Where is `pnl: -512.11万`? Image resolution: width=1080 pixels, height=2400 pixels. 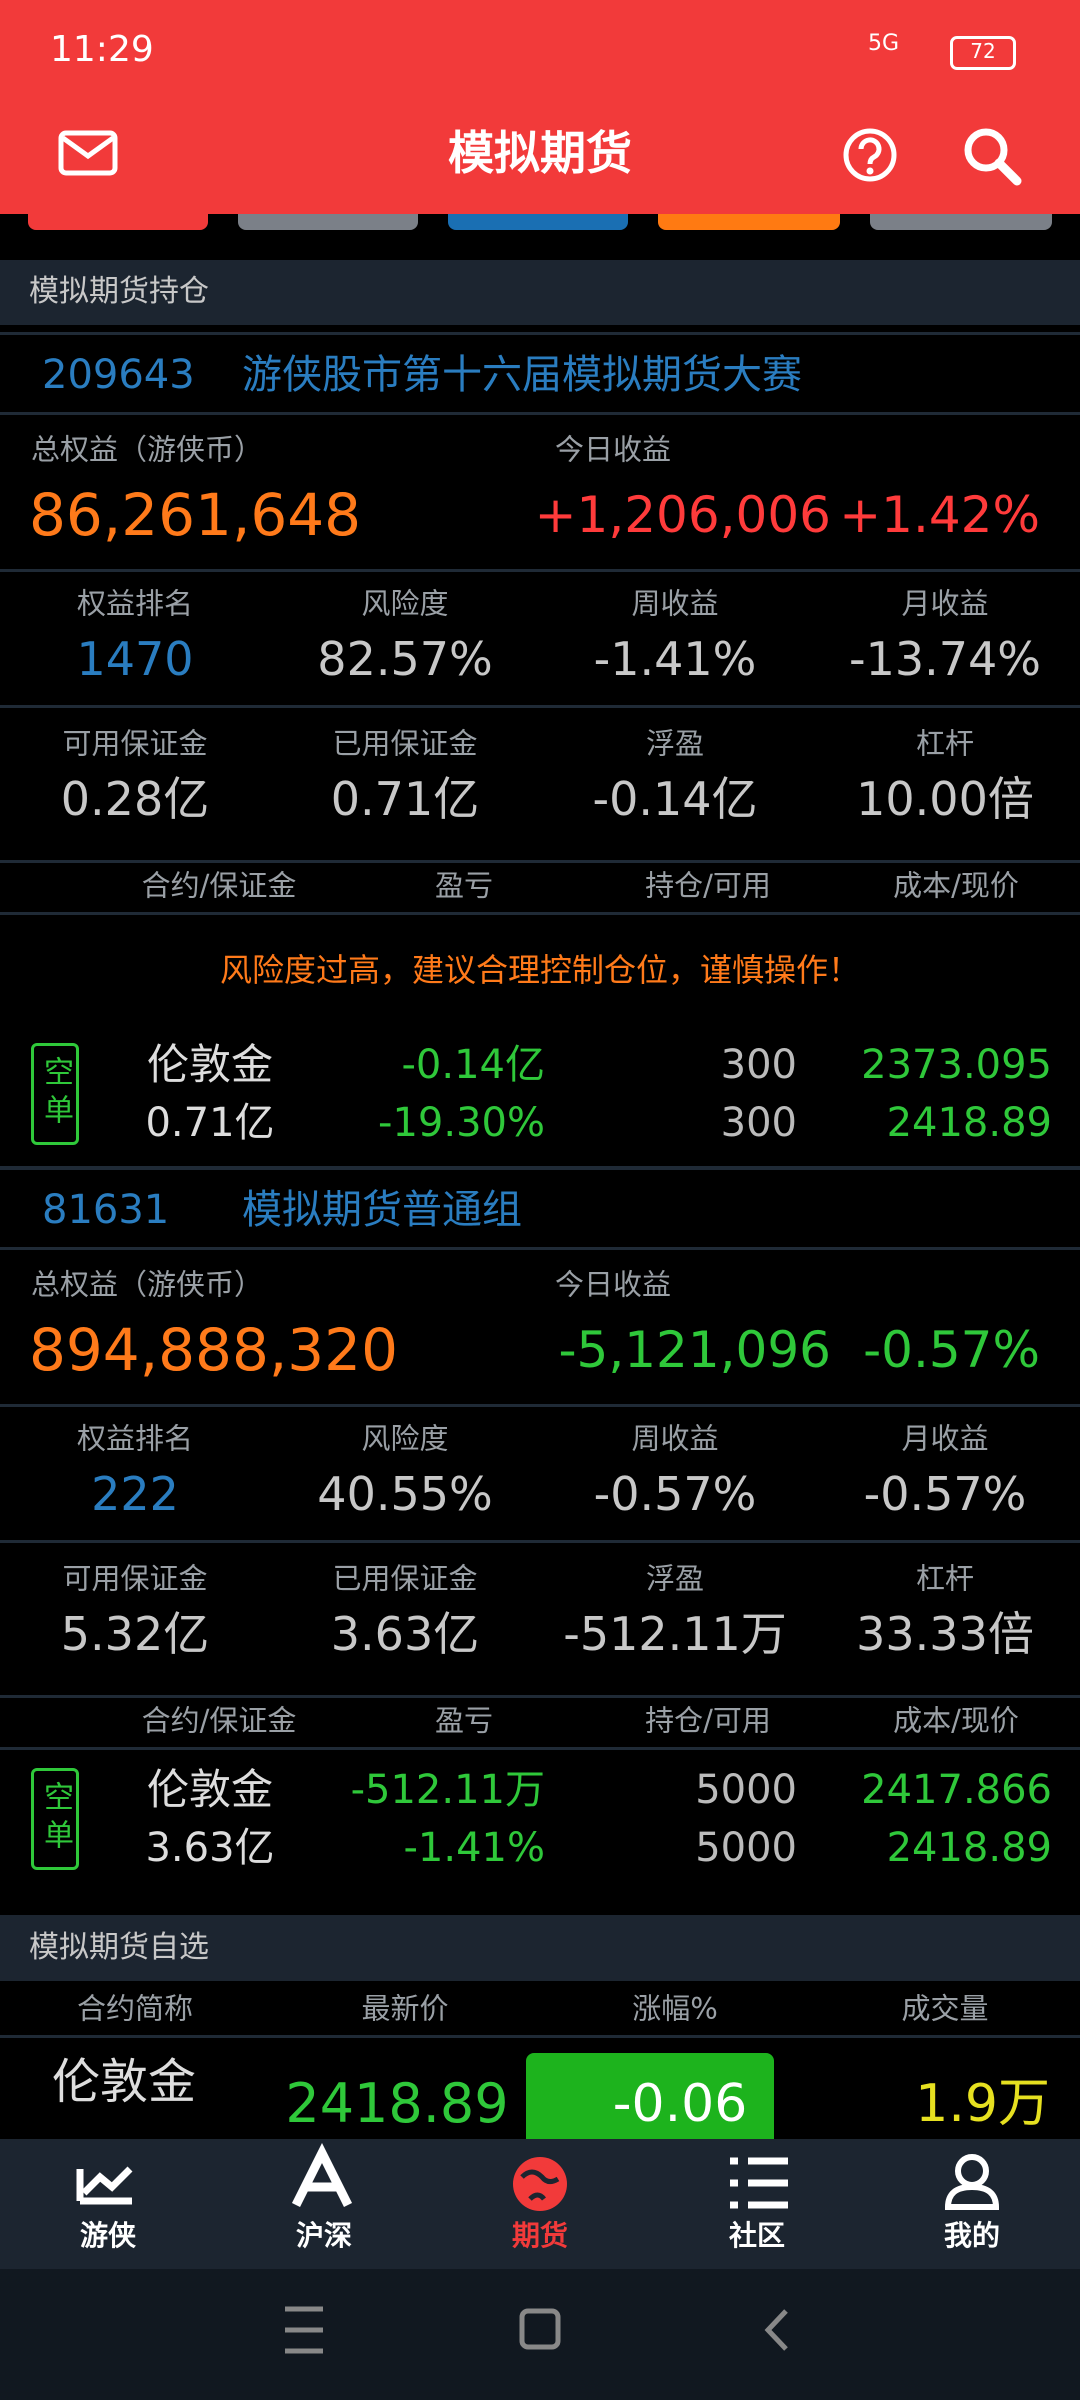 pnl: -512.11万 is located at coordinates (447, 1790).